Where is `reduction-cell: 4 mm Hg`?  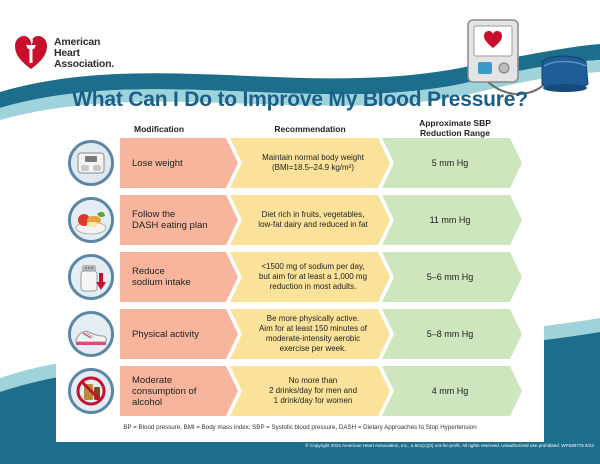 reduction-cell: 4 mm Hg is located at coordinates (452, 391).